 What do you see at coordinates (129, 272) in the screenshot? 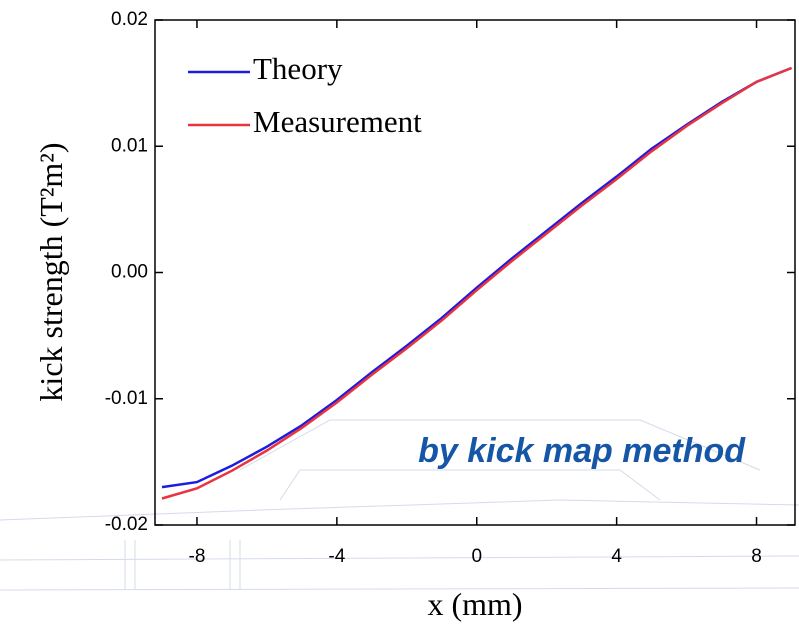
I see `y-tick-label: 0.00` at bounding box center [129, 272].